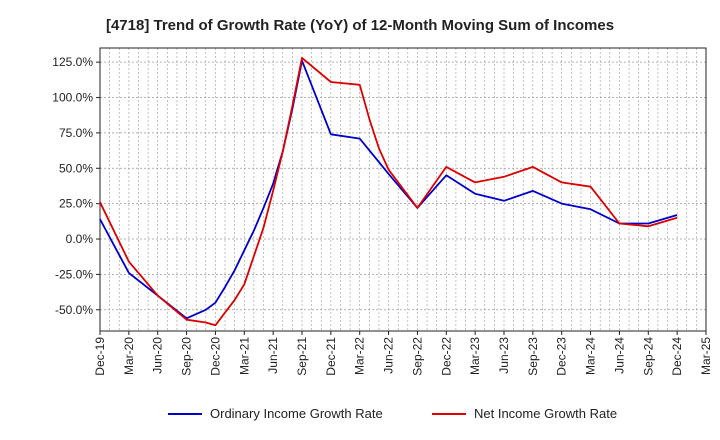  What do you see at coordinates (273, 355) in the screenshot?
I see `x-tick-label: Jun-21` at bounding box center [273, 355].